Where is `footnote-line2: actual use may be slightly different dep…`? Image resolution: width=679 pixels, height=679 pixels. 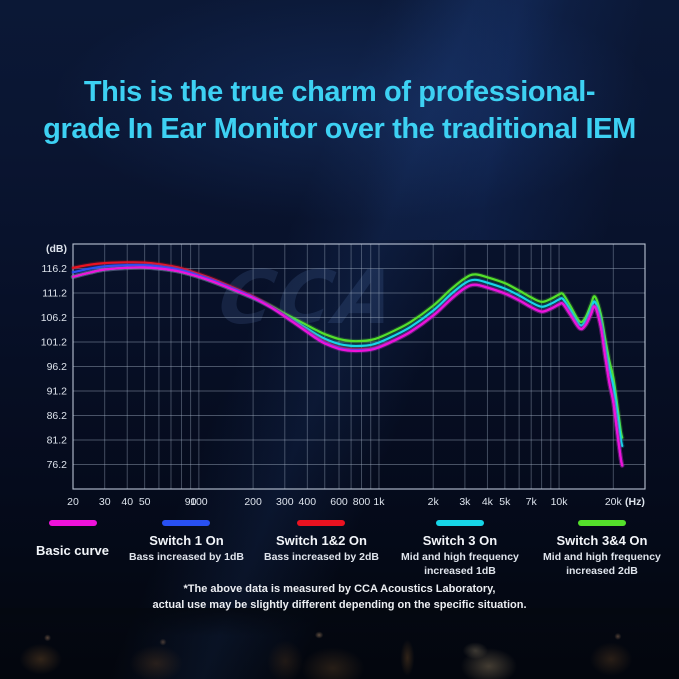 footnote-line2: actual use may be slightly different dep… is located at coordinates (339, 604).